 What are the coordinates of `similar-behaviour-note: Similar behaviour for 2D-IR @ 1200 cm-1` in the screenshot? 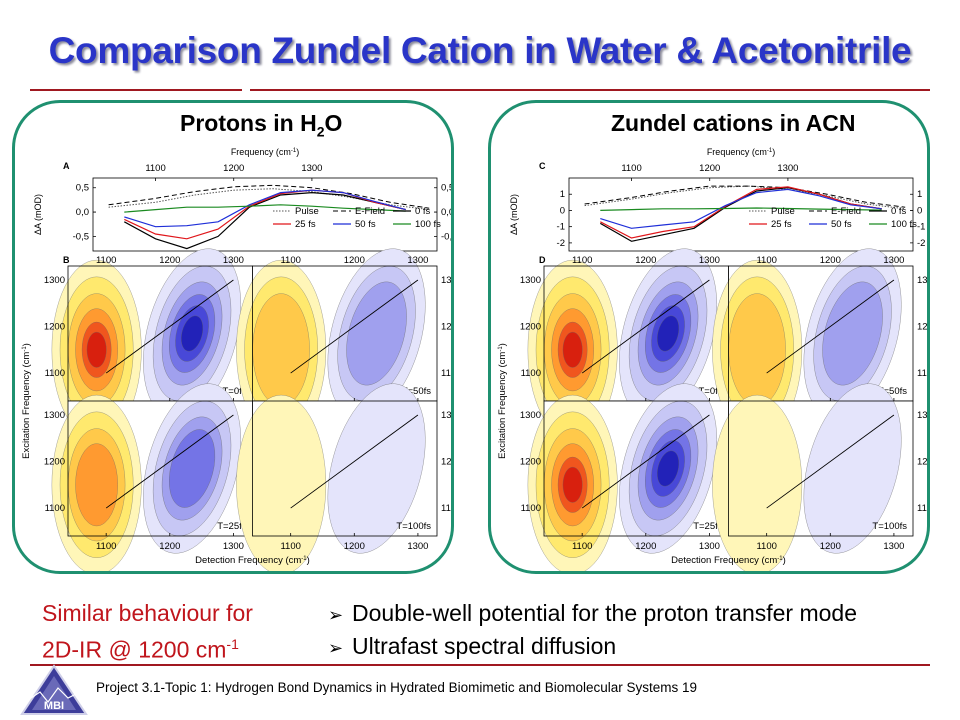 It's located at (147, 631).